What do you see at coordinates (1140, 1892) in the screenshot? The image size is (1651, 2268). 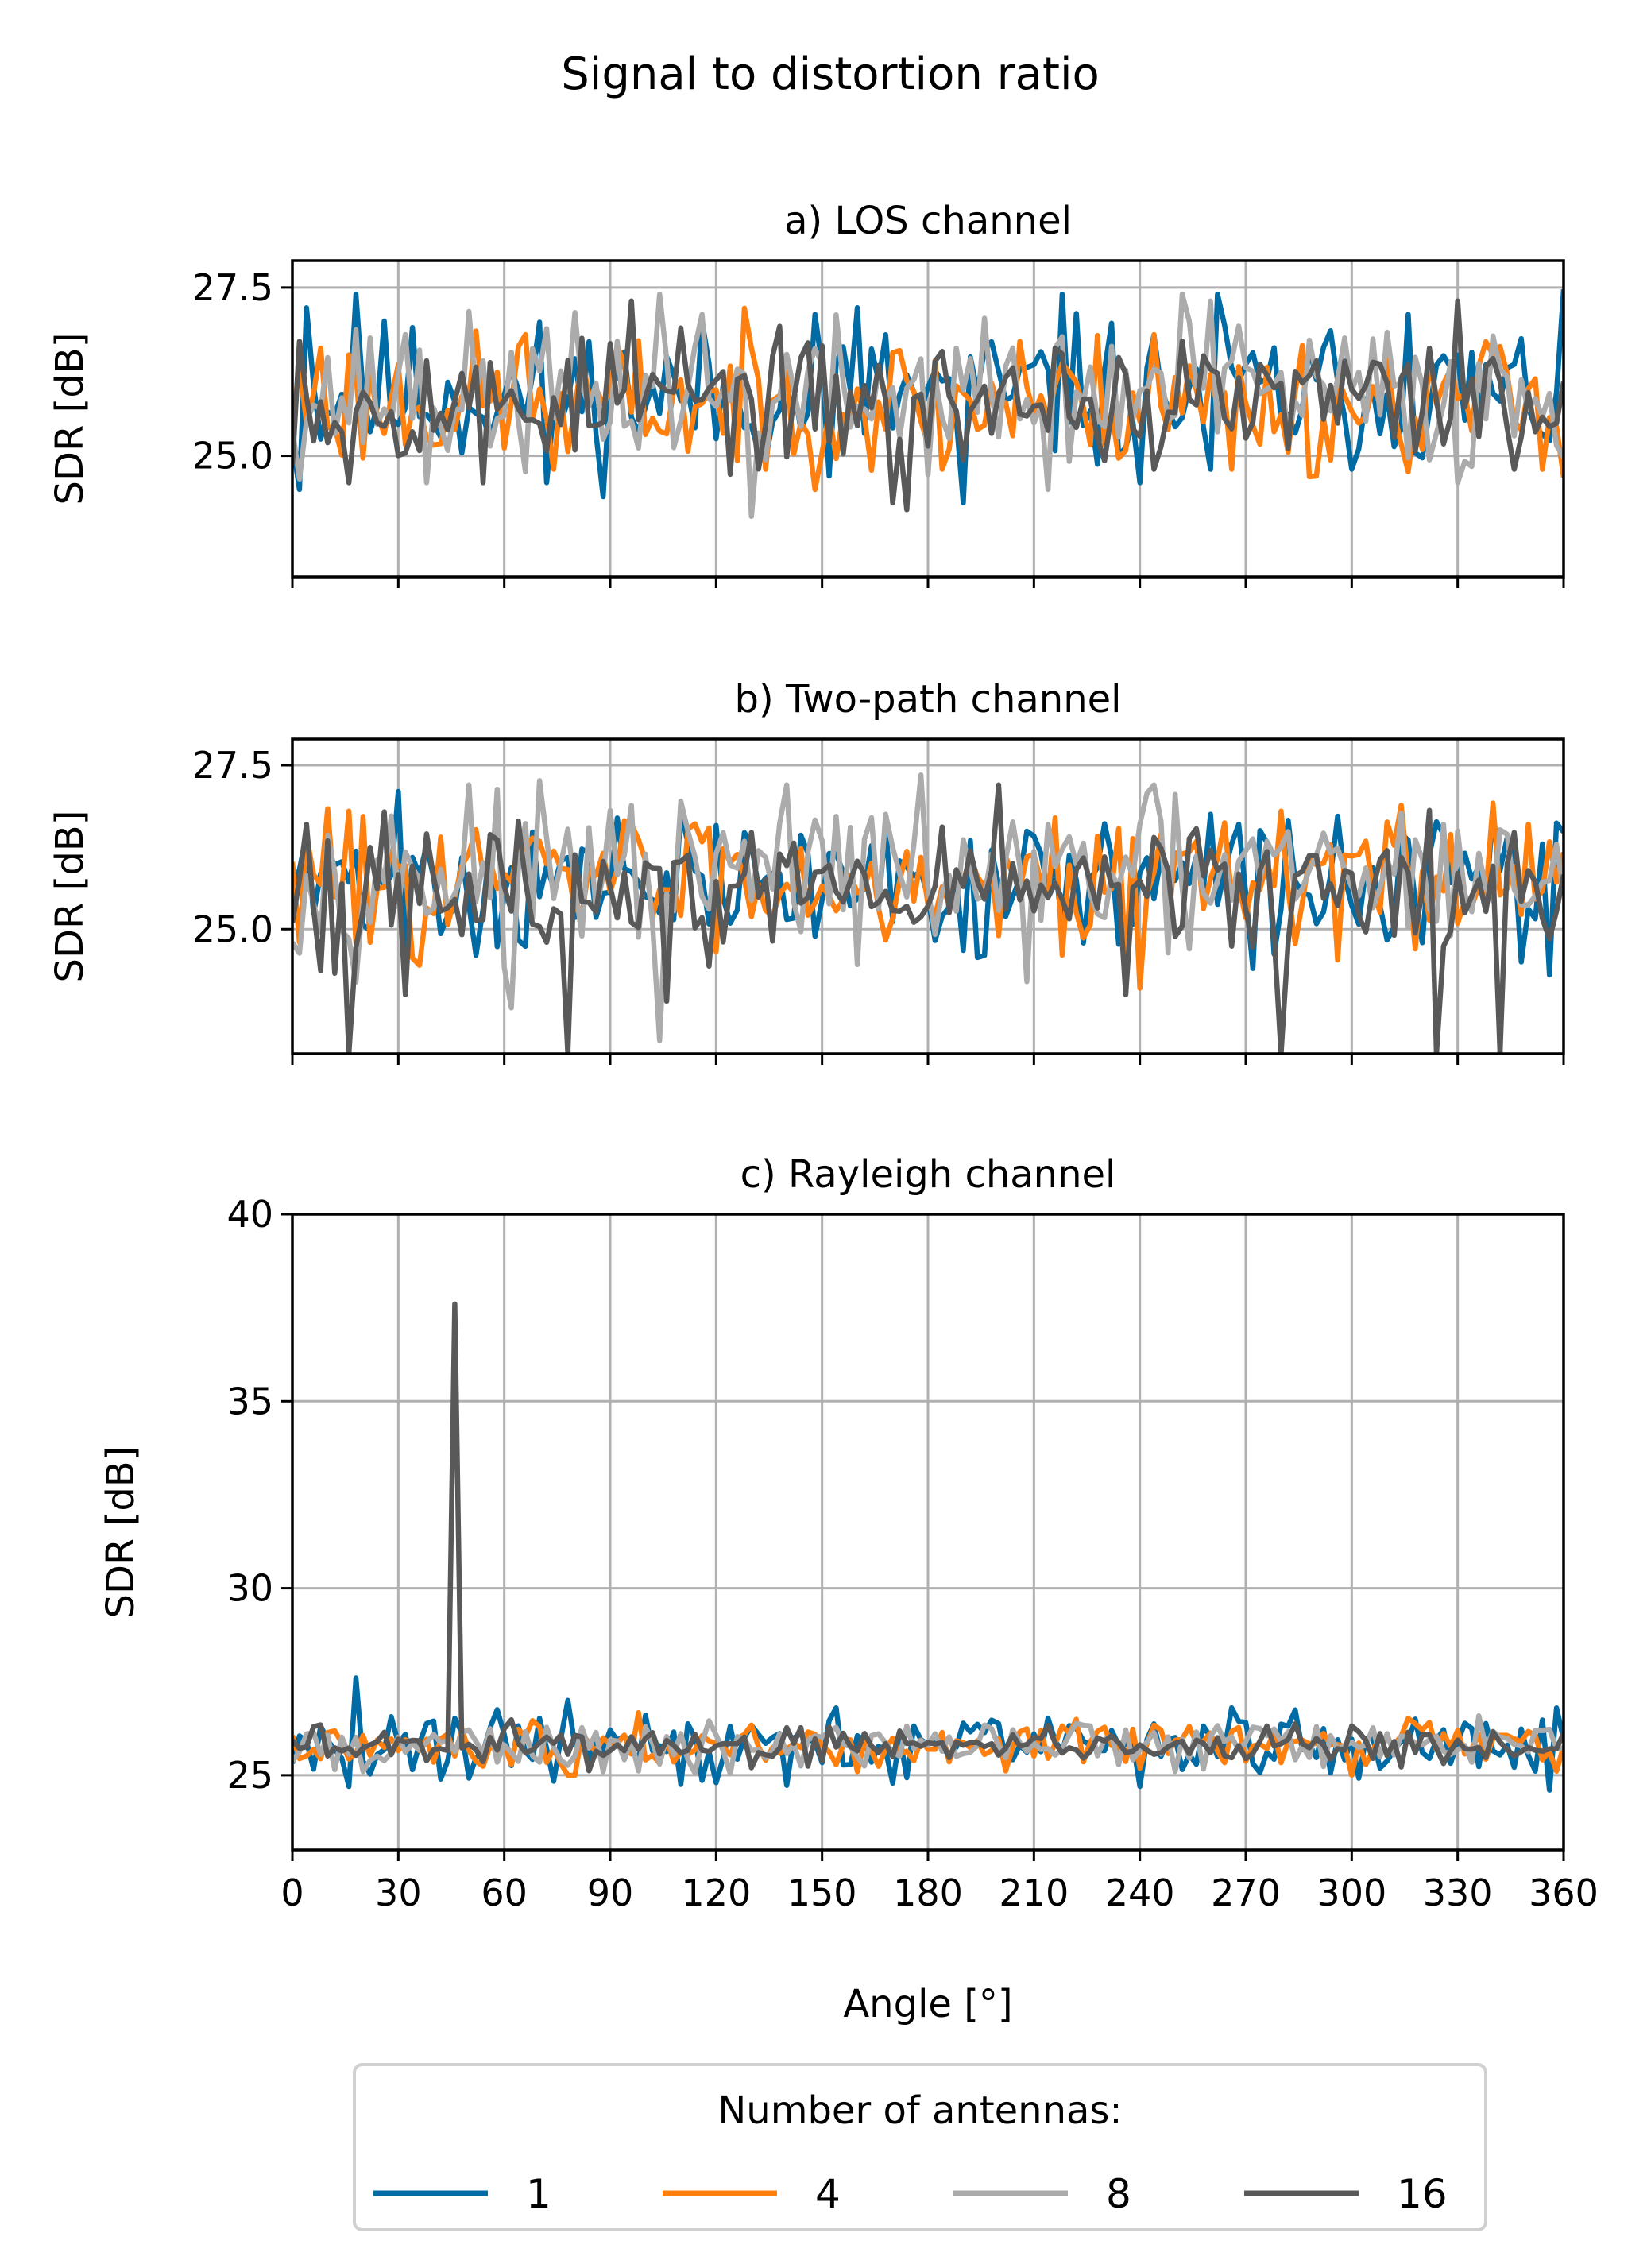 I see `x-tick-label: 240` at bounding box center [1140, 1892].